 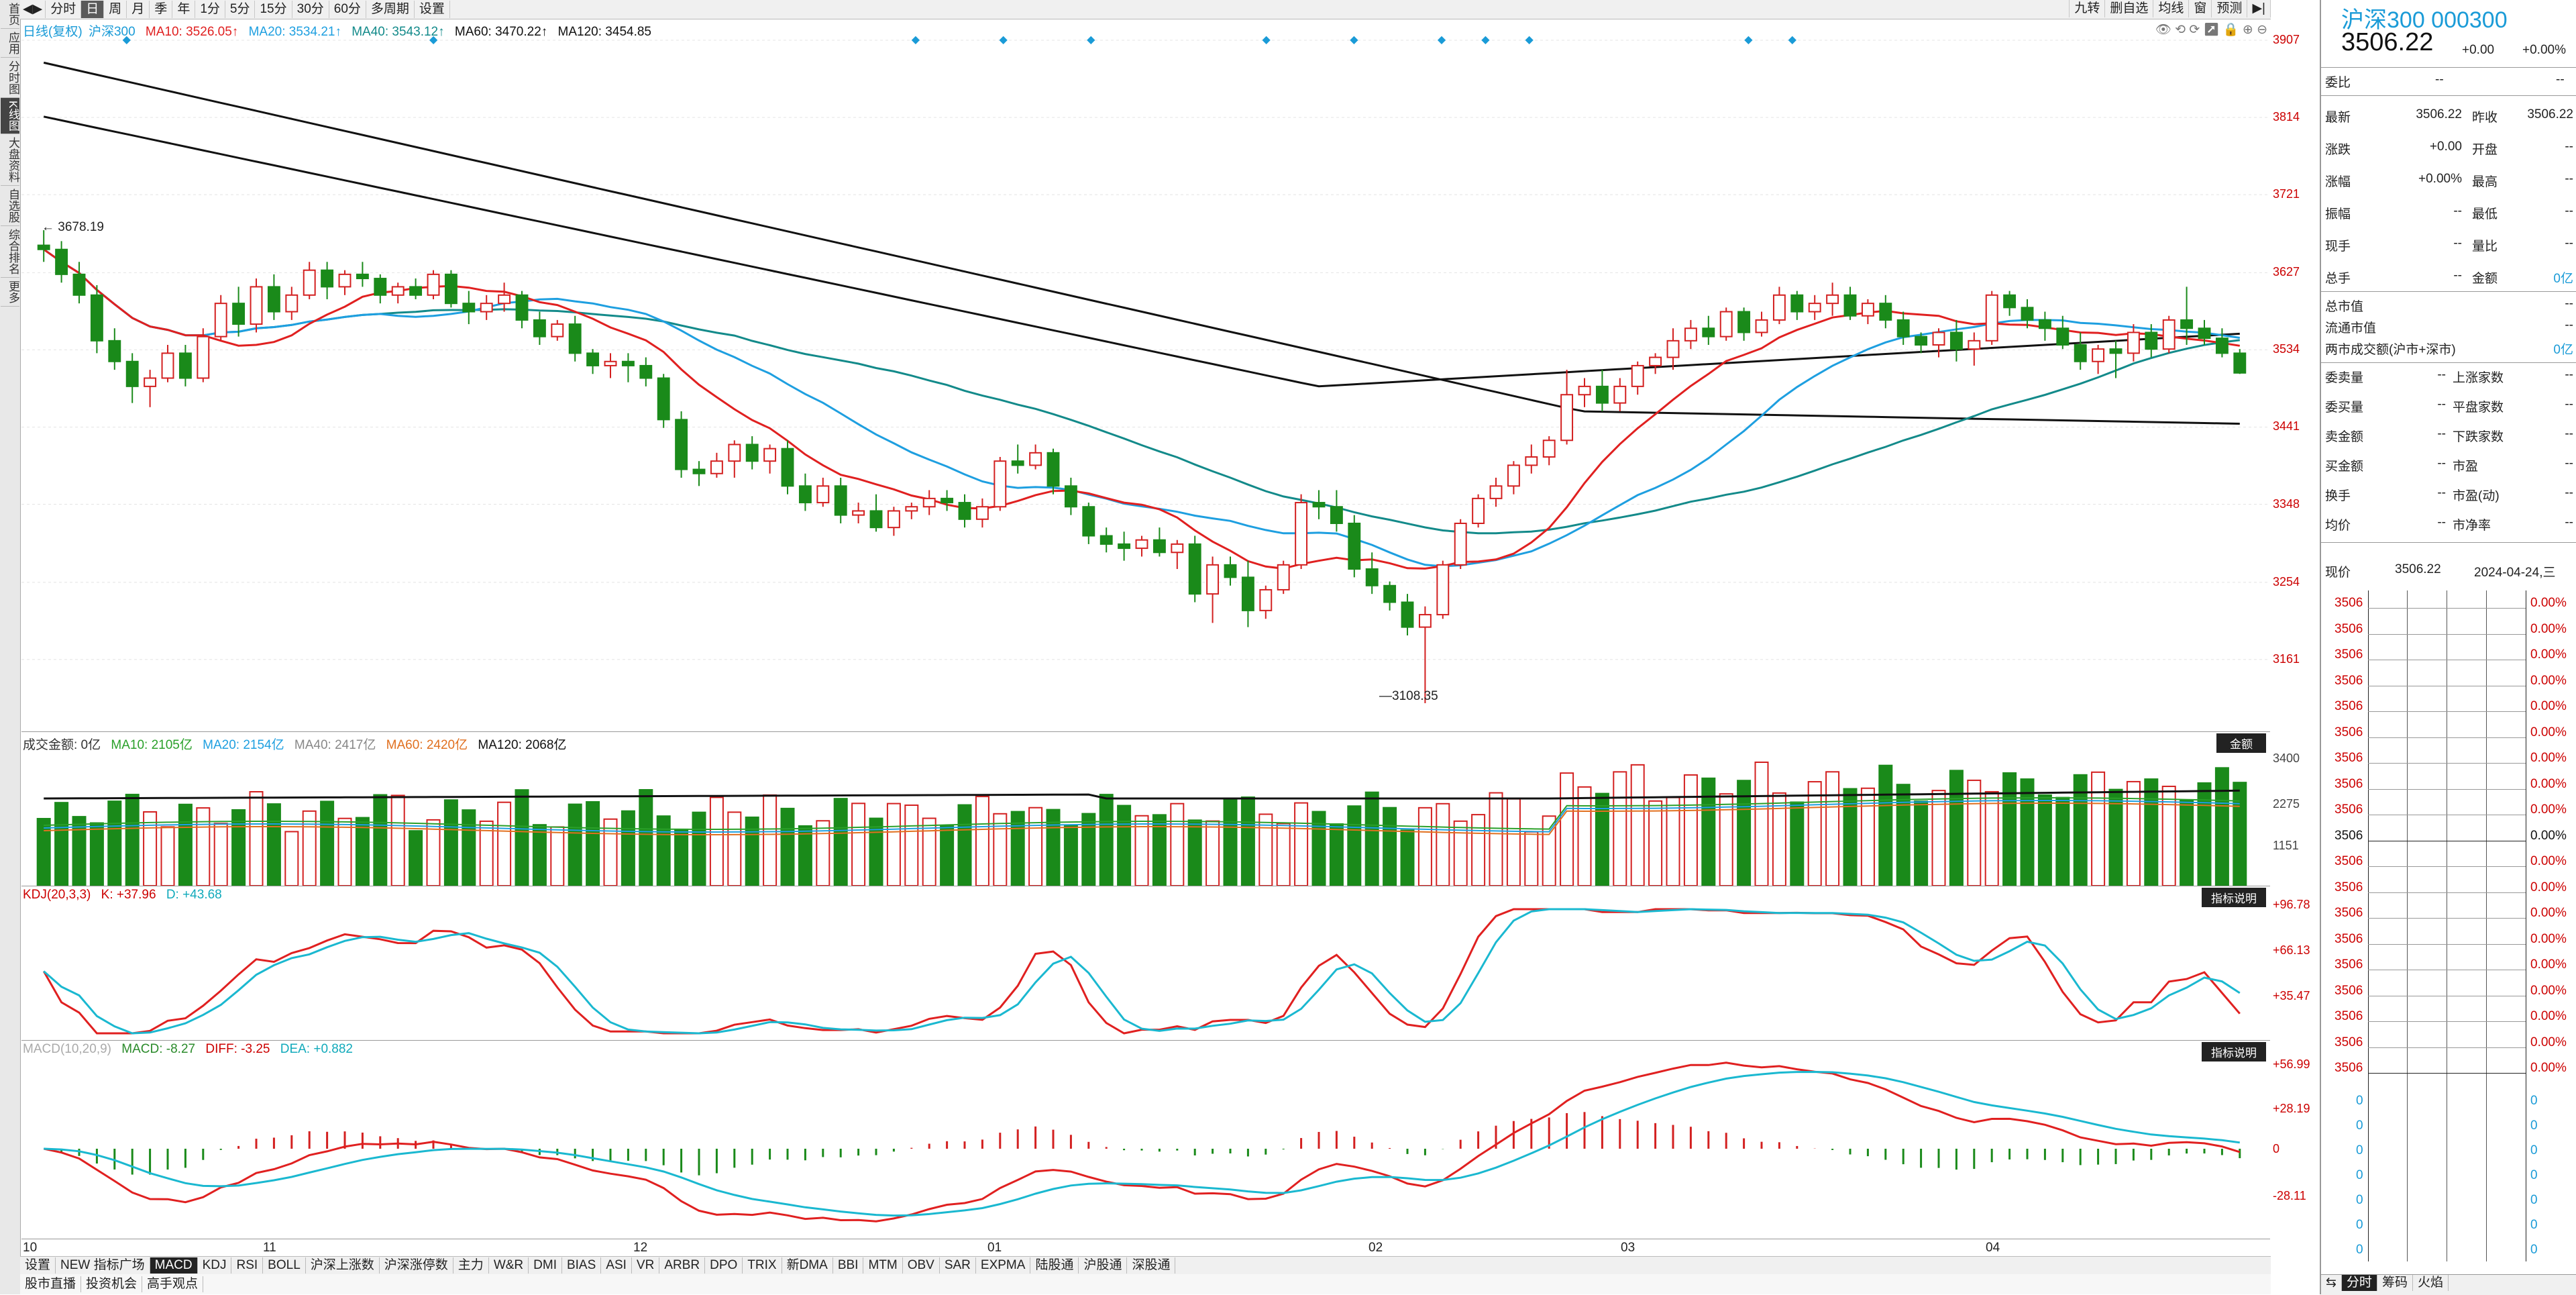 What do you see at coordinates (10, 43) in the screenshot?
I see `left-nav-item: 应用` at bounding box center [10, 43].